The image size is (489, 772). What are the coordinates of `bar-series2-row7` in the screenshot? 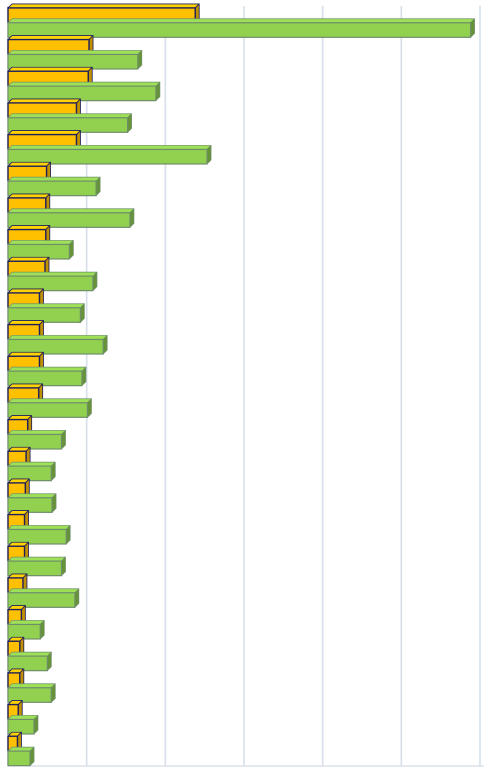 It's located at (71, 218).